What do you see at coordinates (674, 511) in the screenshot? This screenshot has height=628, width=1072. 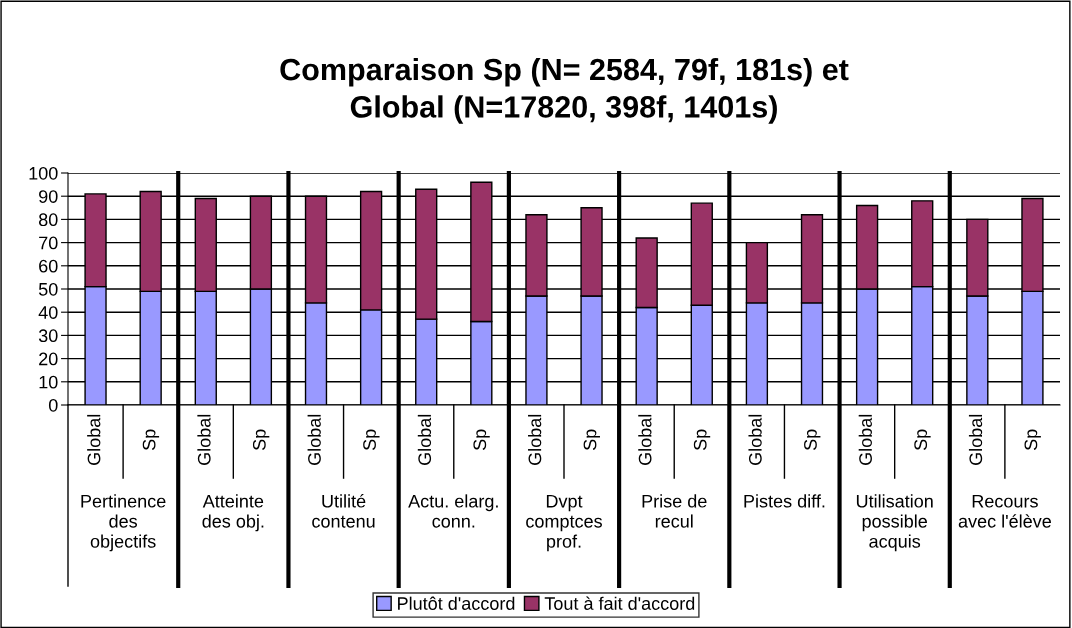 I see `text: Prise de recul` at bounding box center [674, 511].